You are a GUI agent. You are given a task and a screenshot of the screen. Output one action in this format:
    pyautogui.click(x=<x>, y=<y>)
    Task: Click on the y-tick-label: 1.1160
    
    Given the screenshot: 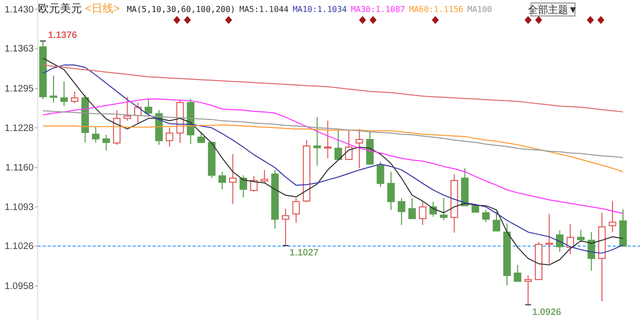 What is the action you would take?
    pyautogui.click(x=19, y=168)
    